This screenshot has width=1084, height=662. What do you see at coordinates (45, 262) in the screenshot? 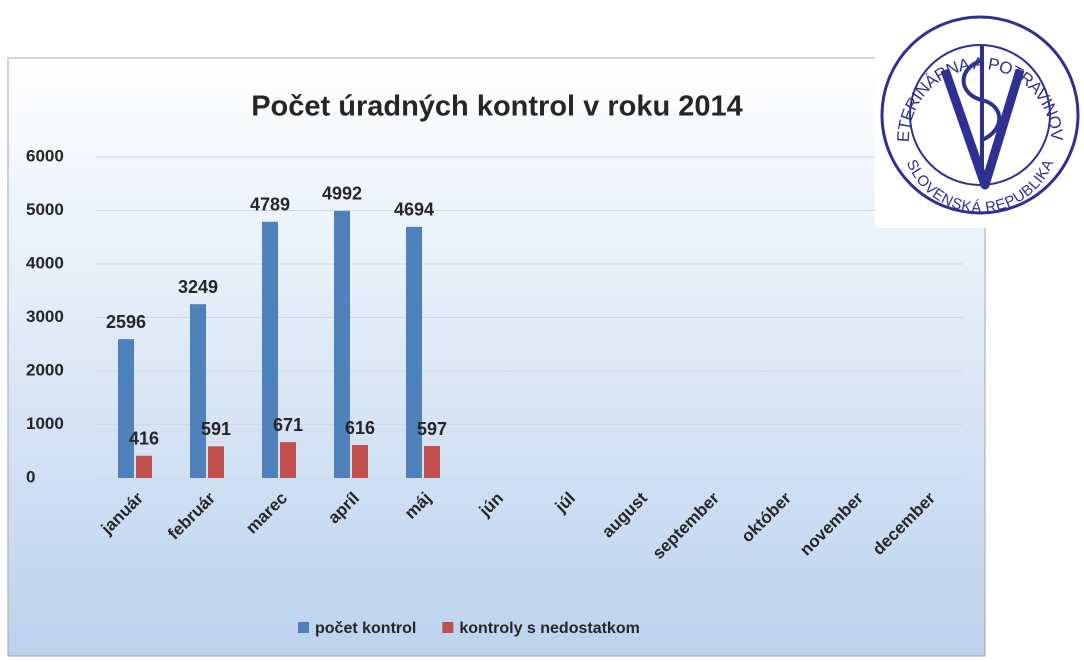
I see `y-tick-label: 4000` at bounding box center [45, 262].